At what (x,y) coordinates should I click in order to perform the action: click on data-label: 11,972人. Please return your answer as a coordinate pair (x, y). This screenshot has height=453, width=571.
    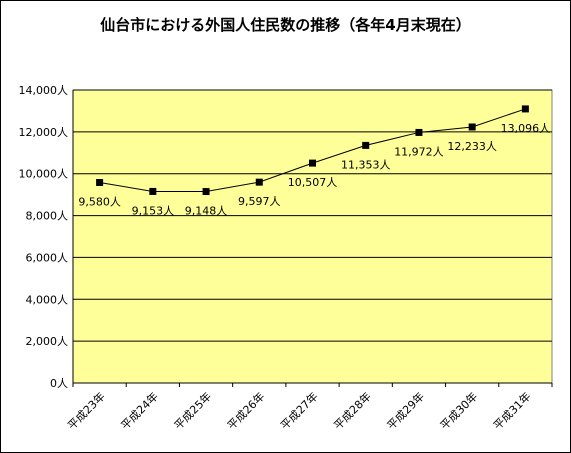
    Looking at the image, I should click on (419, 151).